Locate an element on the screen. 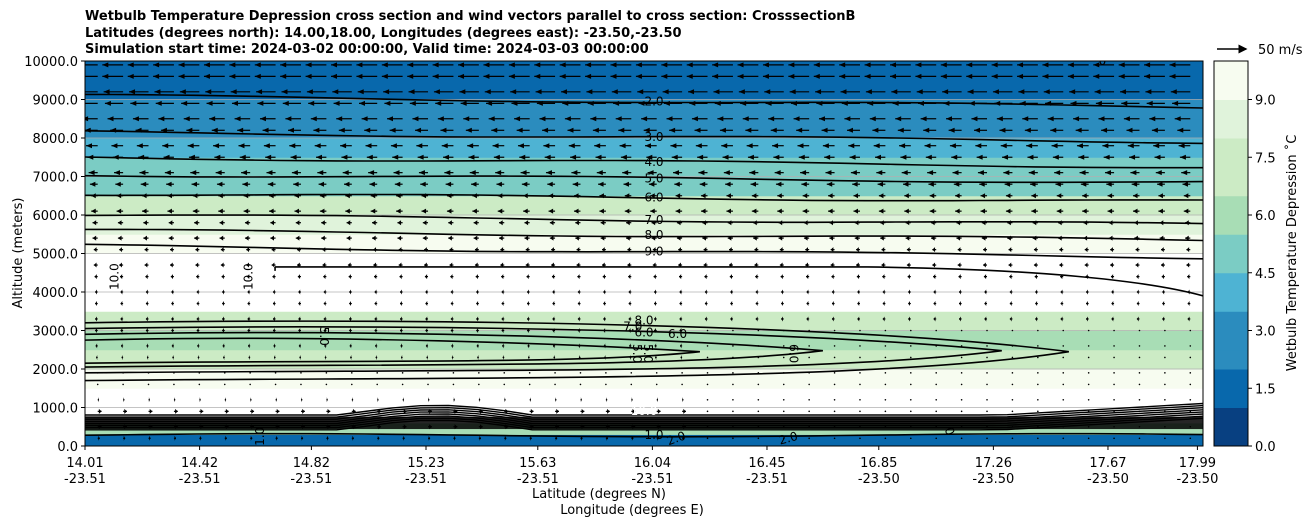  contour-label: 2.0 is located at coordinates (653, 101).